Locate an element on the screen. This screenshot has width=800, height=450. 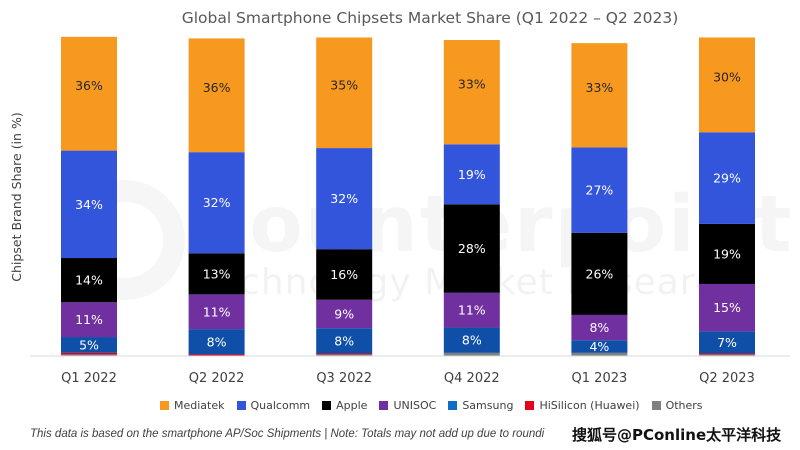
bar-segment-unisoc-q1-2022 is located at coordinates (89, 320).